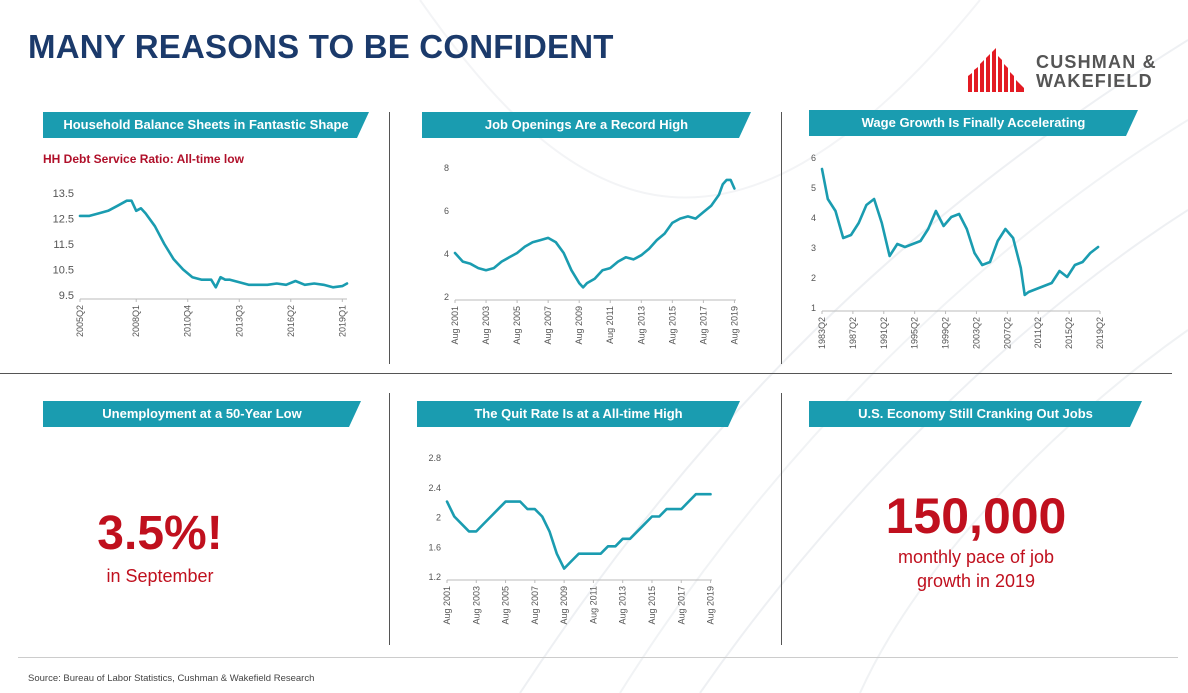  What do you see at coordinates (976, 516) in the screenshot?
I see `jobs-value: 150,000` at bounding box center [976, 516].